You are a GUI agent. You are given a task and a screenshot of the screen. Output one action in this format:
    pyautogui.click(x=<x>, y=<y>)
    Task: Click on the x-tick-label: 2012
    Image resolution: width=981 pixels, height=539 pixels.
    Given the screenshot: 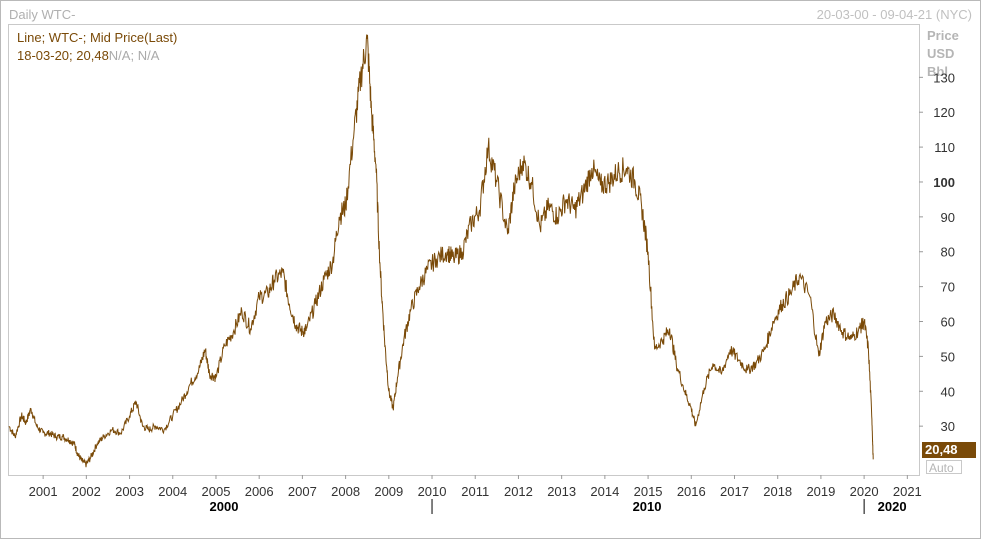 What is the action you would take?
    pyautogui.click(x=518, y=491)
    